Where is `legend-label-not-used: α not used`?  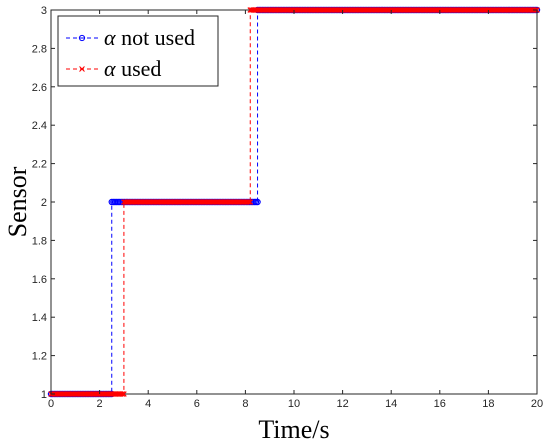 legend-label-not-used: α not used is located at coordinates (149, 37).